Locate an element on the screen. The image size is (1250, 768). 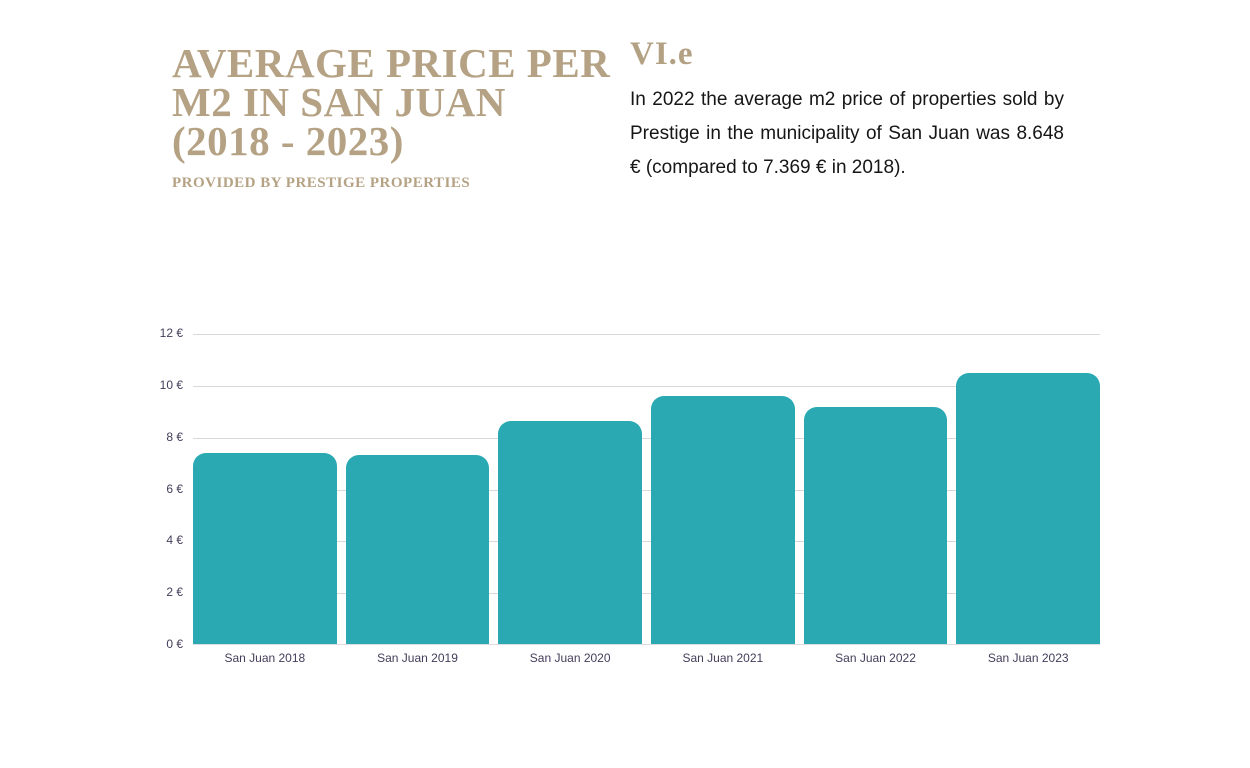
page-title-line-2: M2 IN SAN JUAN is located at coordinates (339, 102).